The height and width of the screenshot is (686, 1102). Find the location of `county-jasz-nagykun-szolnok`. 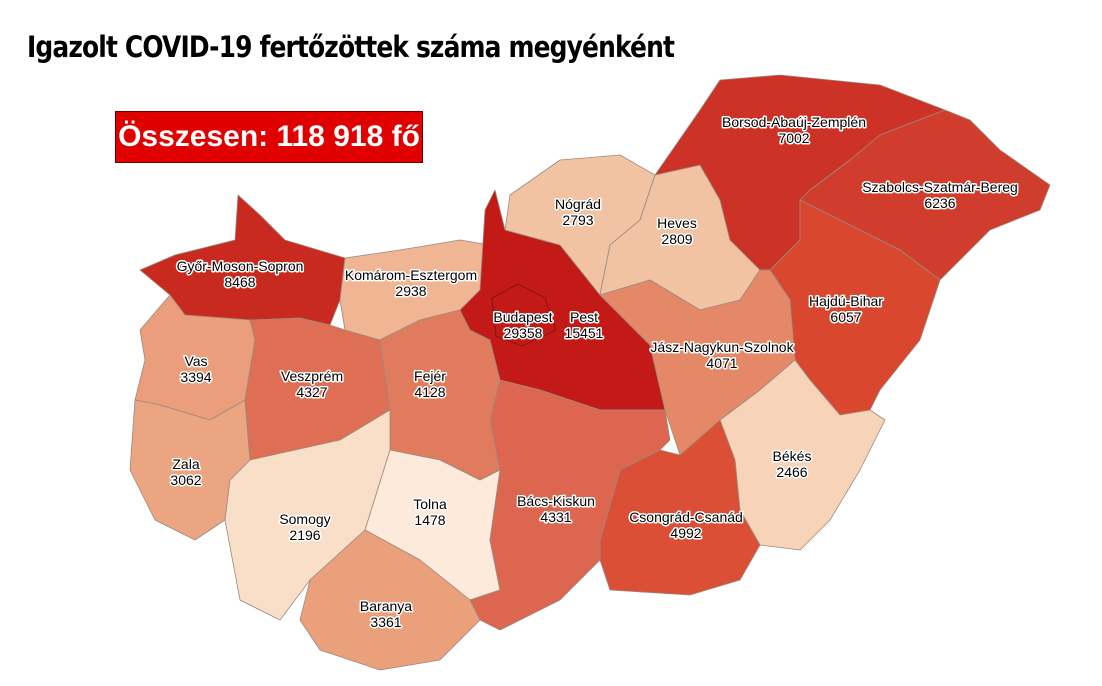

county-jasz-nagykun-szolnok is located at coordinates (697, 362).